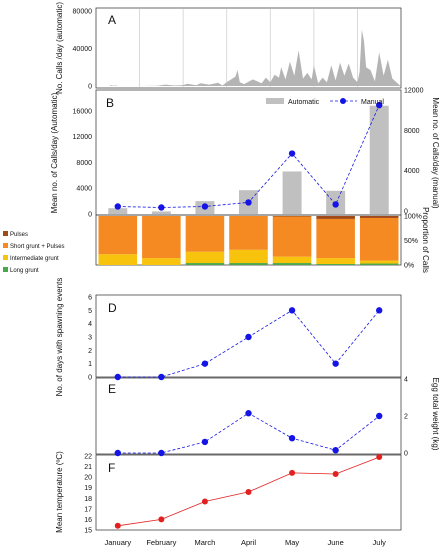 This screenshot has height=550, width=441. I want to click on panel-e-tick-label: 2, so click(406, 417).